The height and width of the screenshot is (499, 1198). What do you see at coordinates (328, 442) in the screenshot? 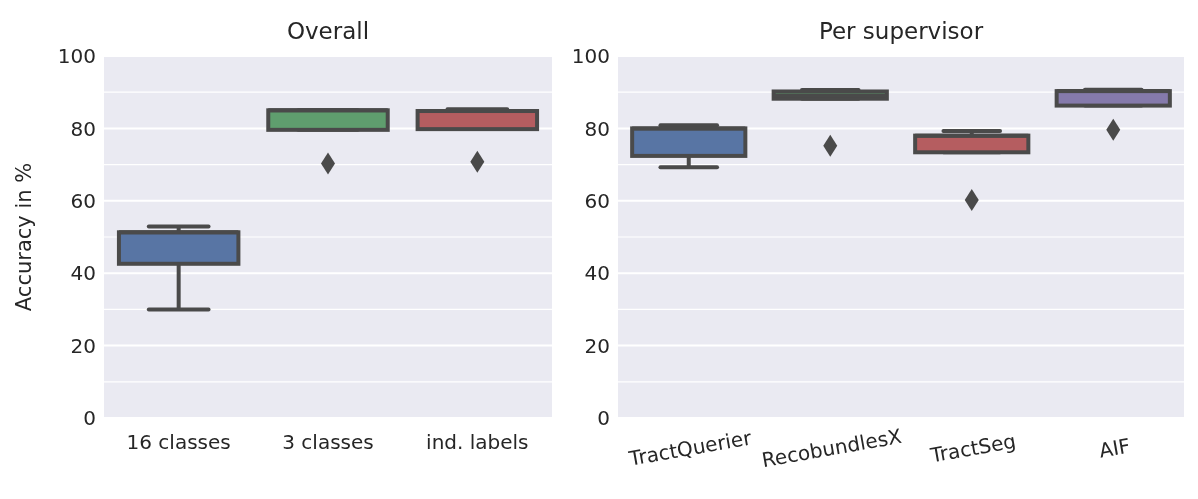
I see `x-tick-label: 3 classes` at bounding box center [328, 442].